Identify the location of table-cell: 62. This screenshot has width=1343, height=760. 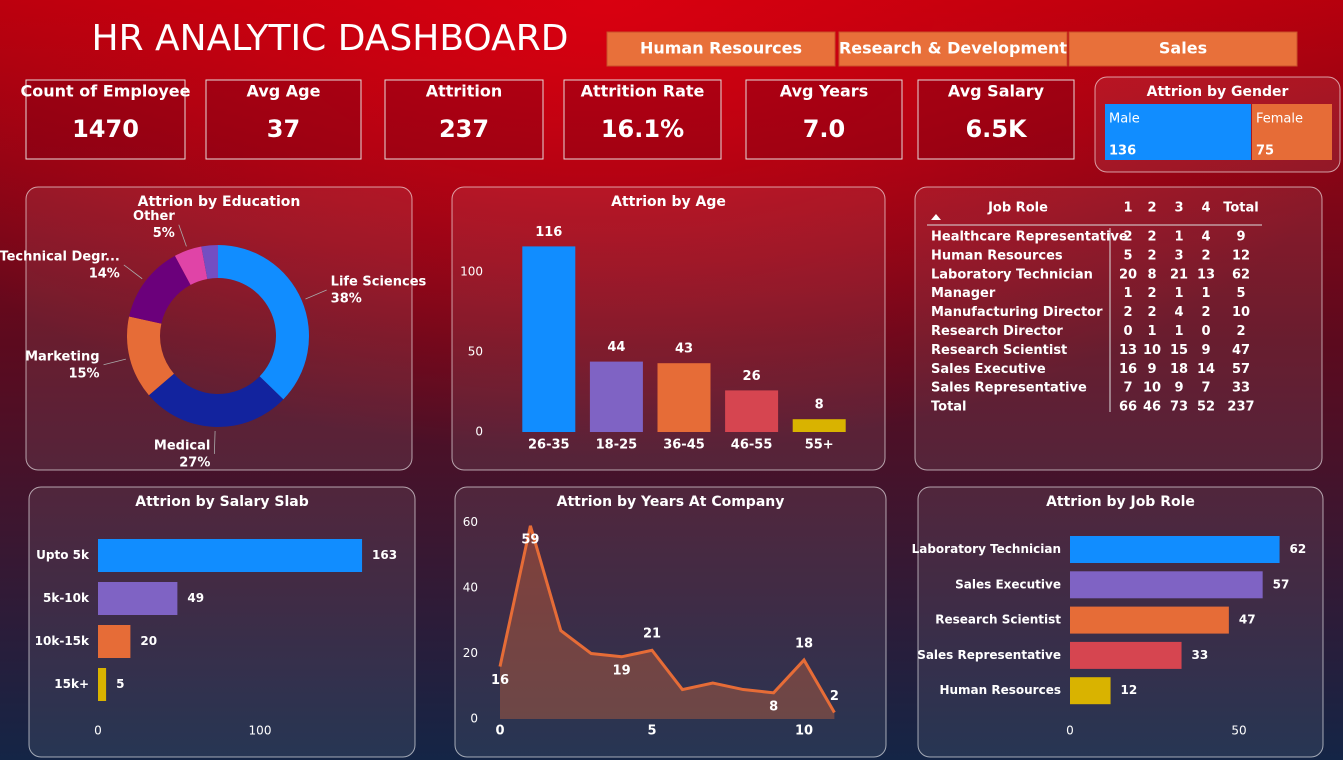
(1241, 274).